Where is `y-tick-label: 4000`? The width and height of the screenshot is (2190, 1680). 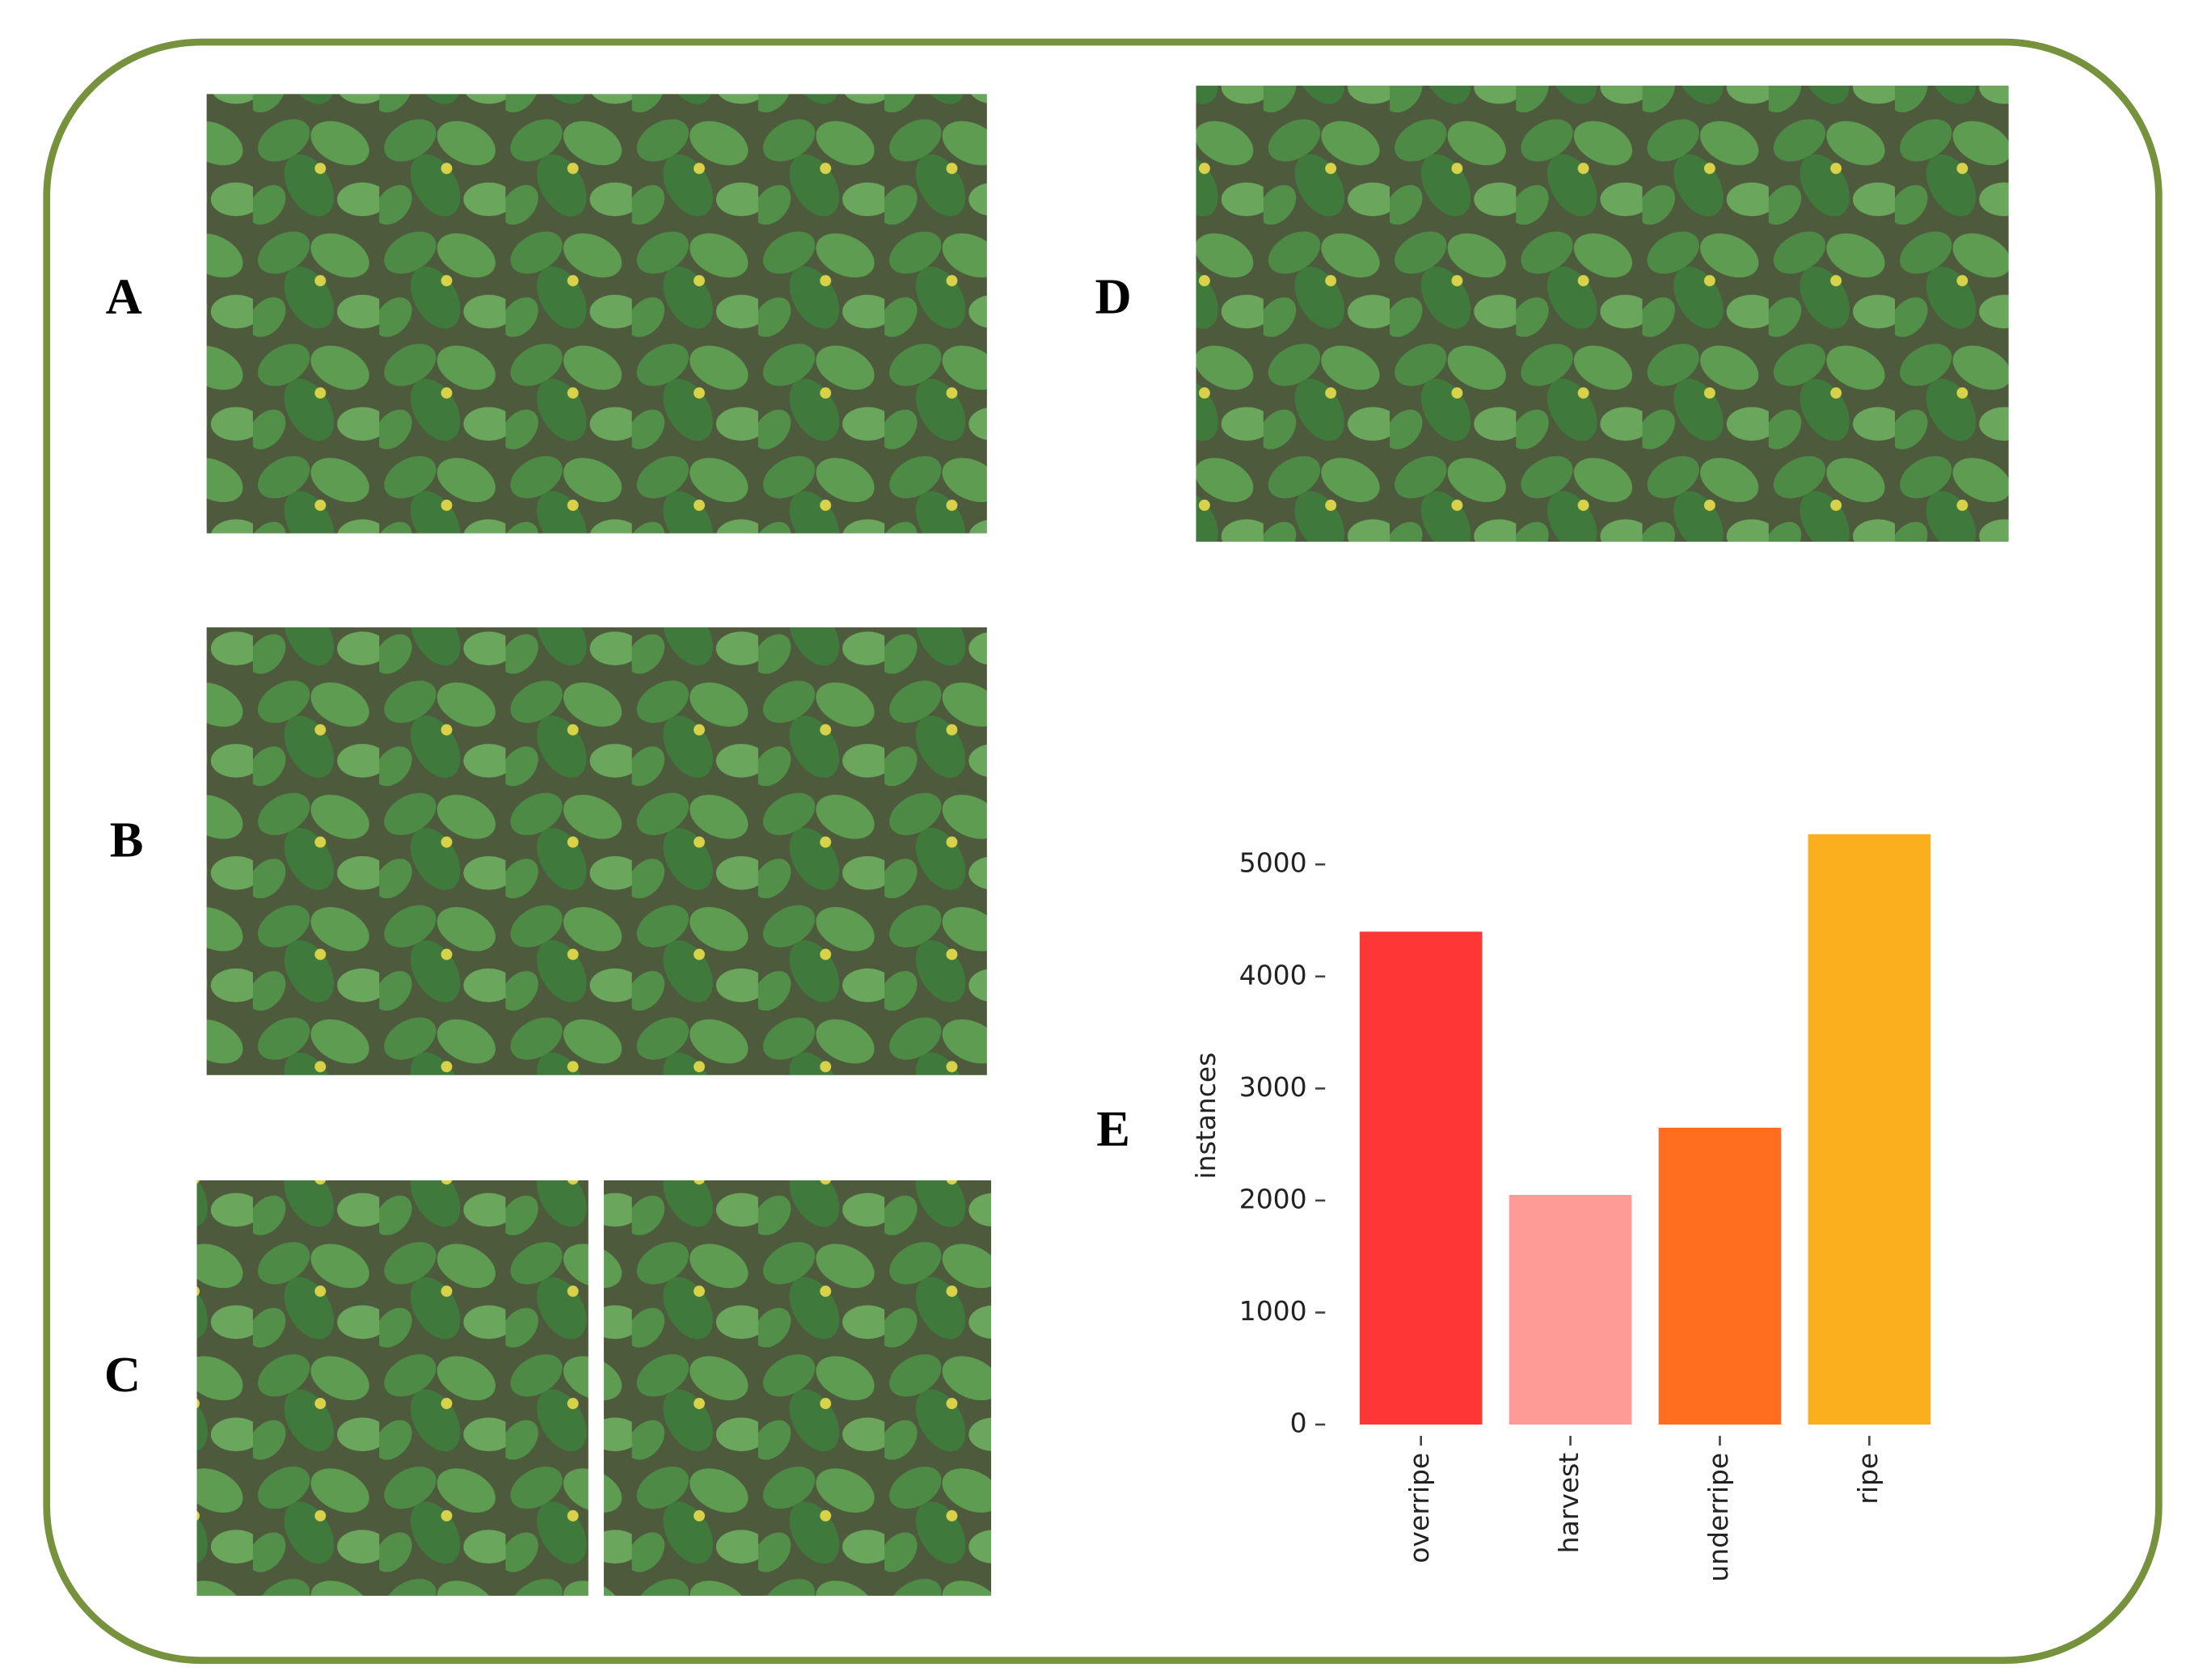
y-tick-label: 4000 is located at coordinates (1273, 974).